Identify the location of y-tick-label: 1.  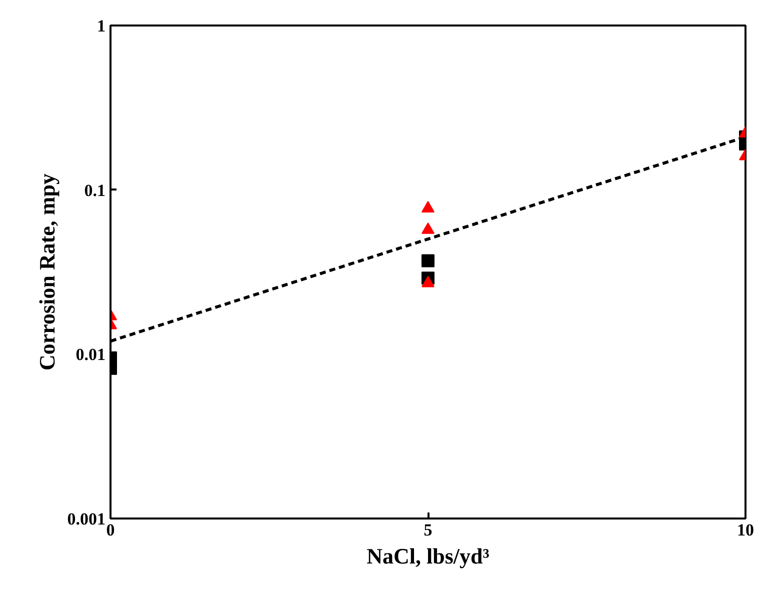
(101, 26).